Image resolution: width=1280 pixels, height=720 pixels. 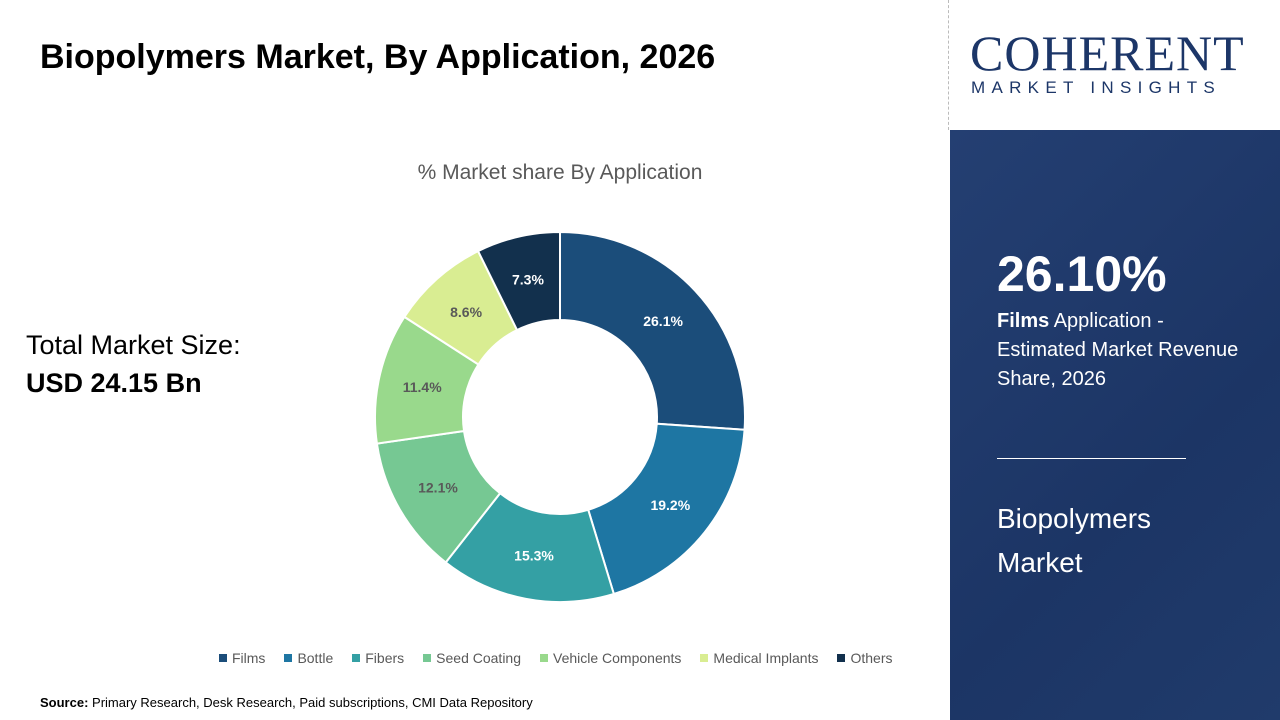 What do you see at coordinates (1023, 321) in the screenshot?
I see `highlight-segment: Films` at bounding box center [1023, 321].